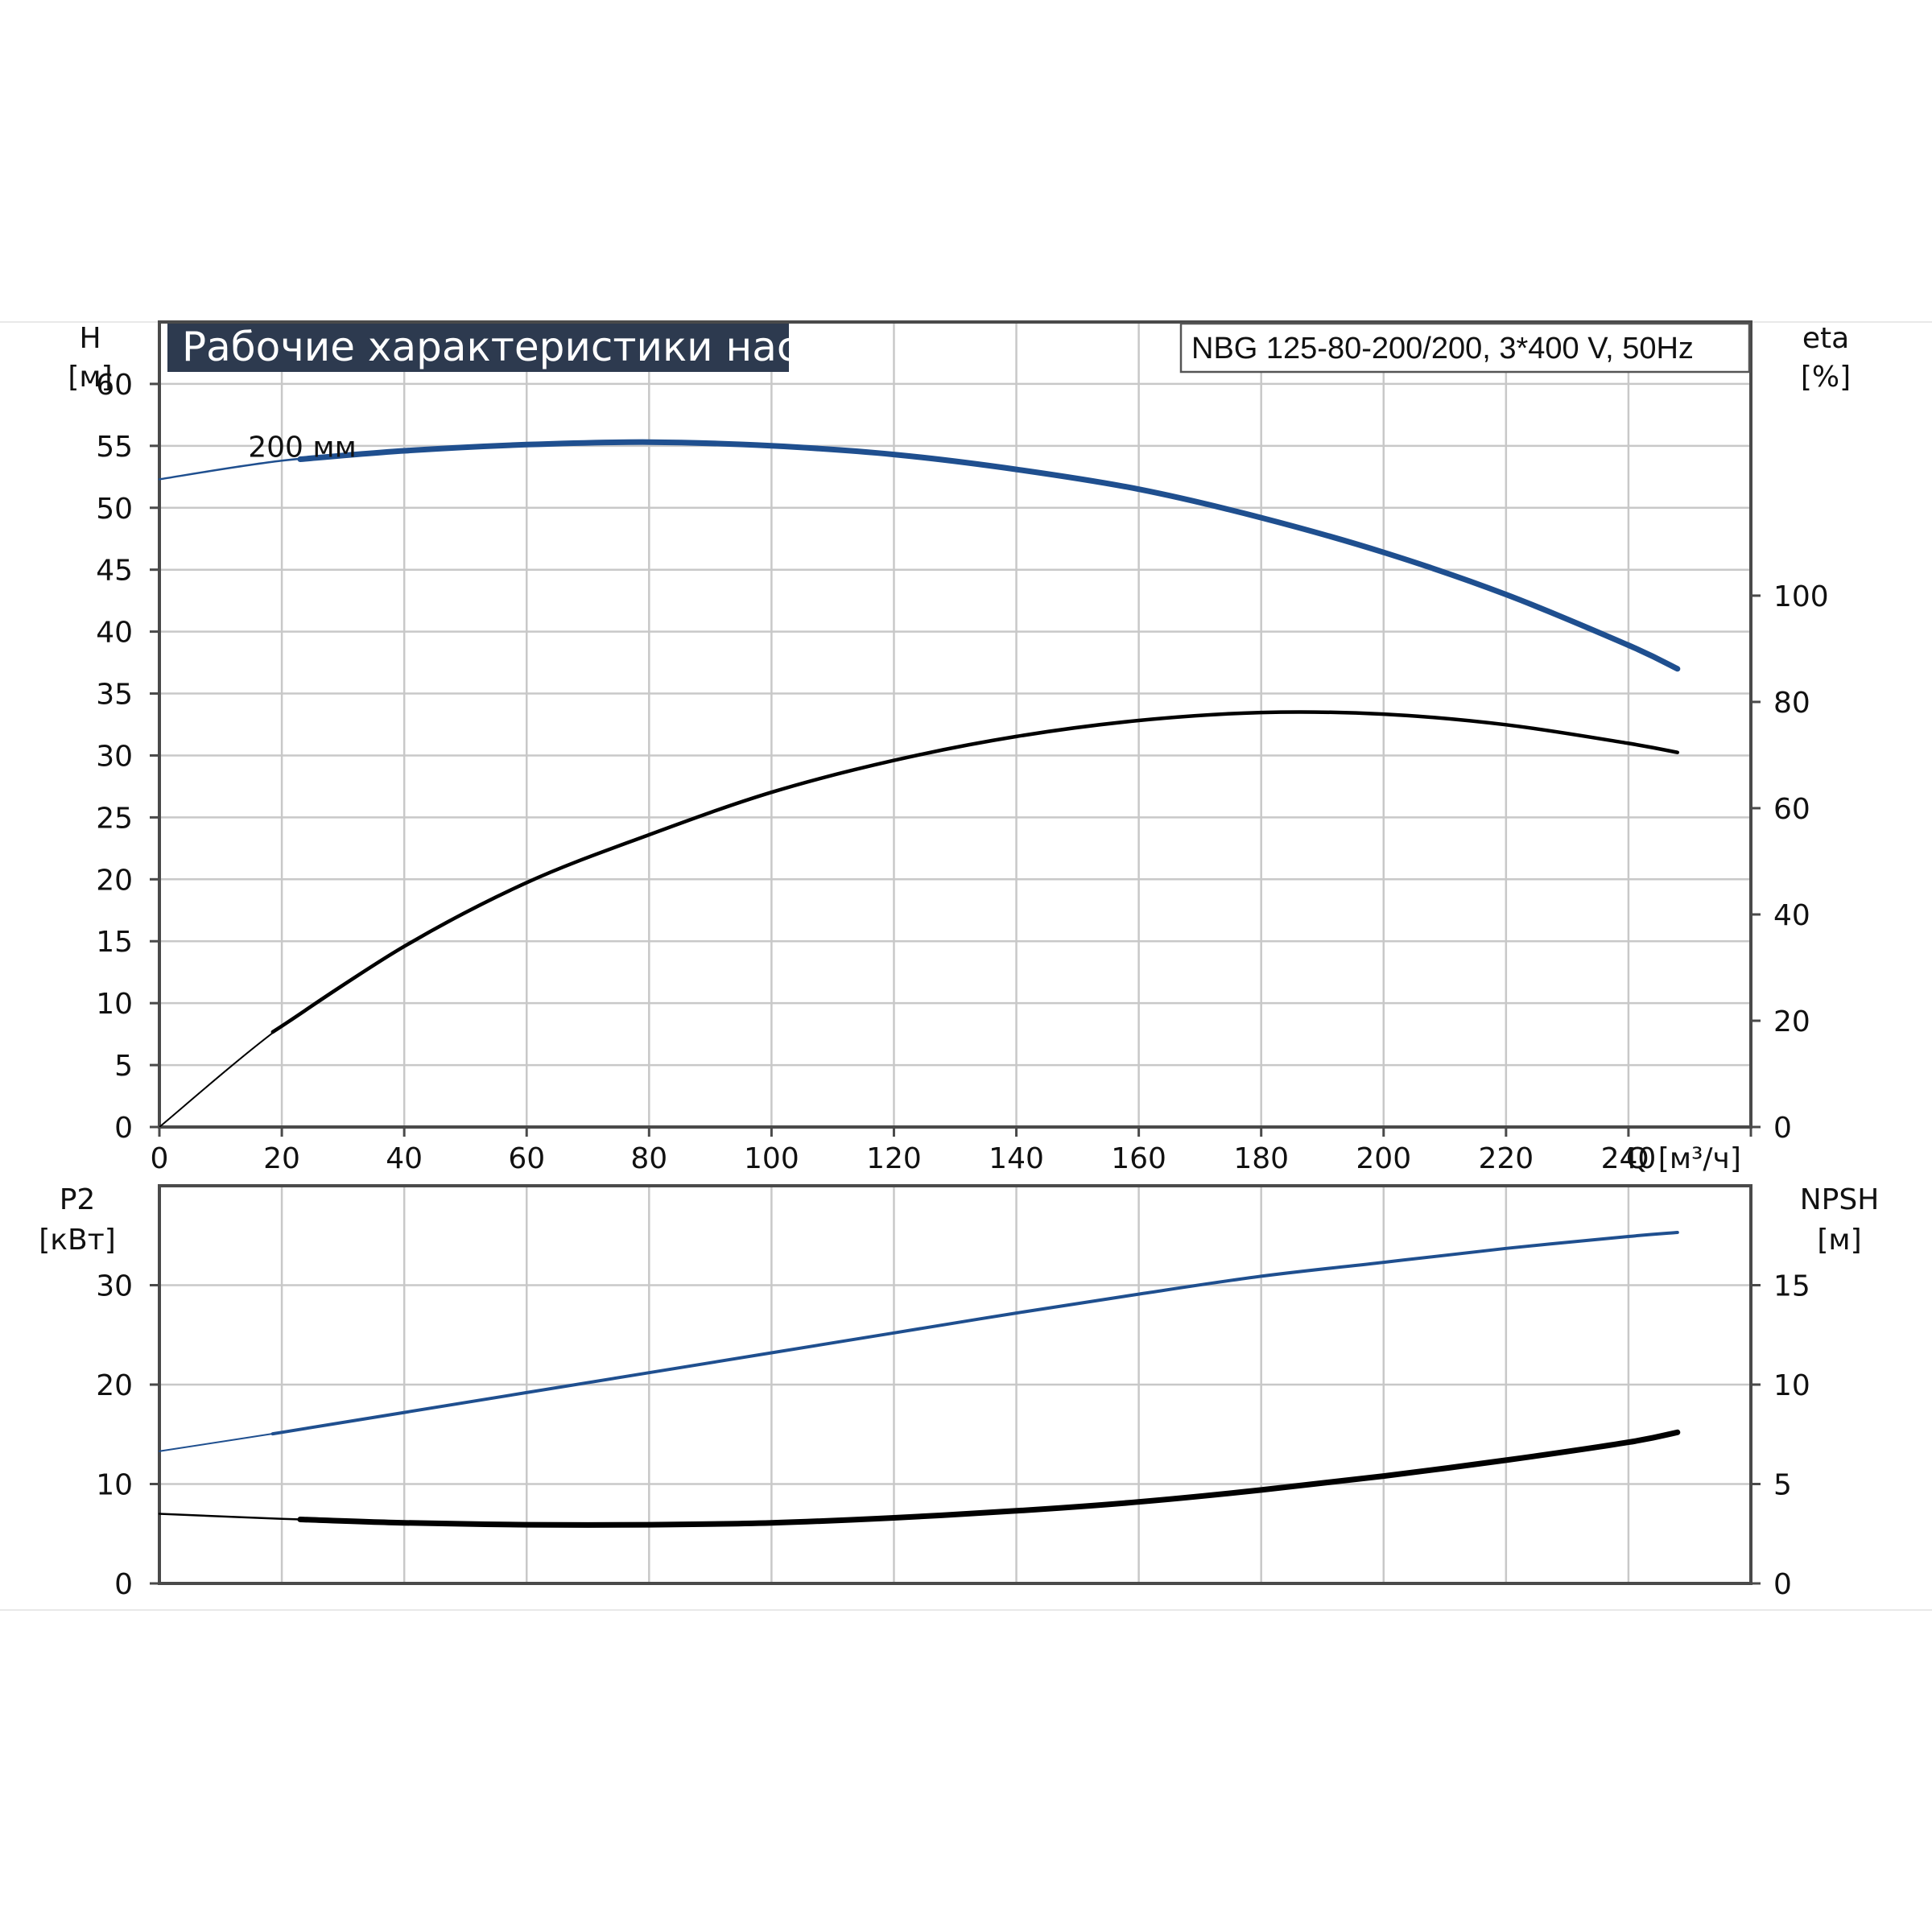  Describe the element at coordinates (1016, 1158) in the screenshot. I see `x-tick-label: 140` at that location.